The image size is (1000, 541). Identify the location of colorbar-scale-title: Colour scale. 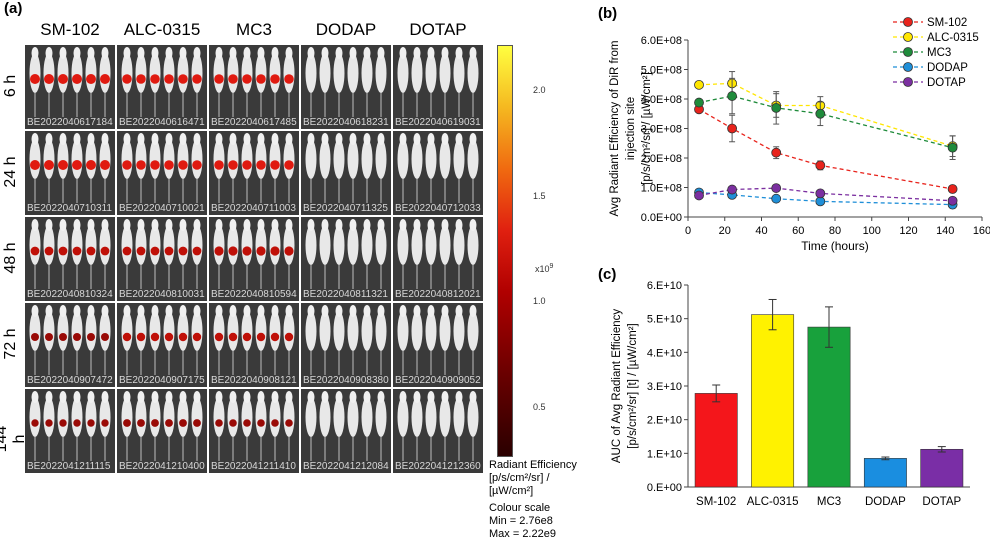
(520, 508).